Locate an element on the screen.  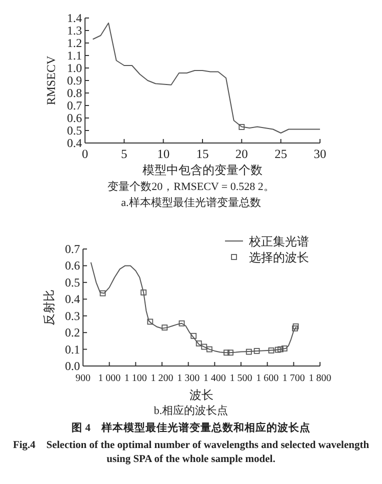
y-tick-label: 0.8 is located at coordinates (74, 93).